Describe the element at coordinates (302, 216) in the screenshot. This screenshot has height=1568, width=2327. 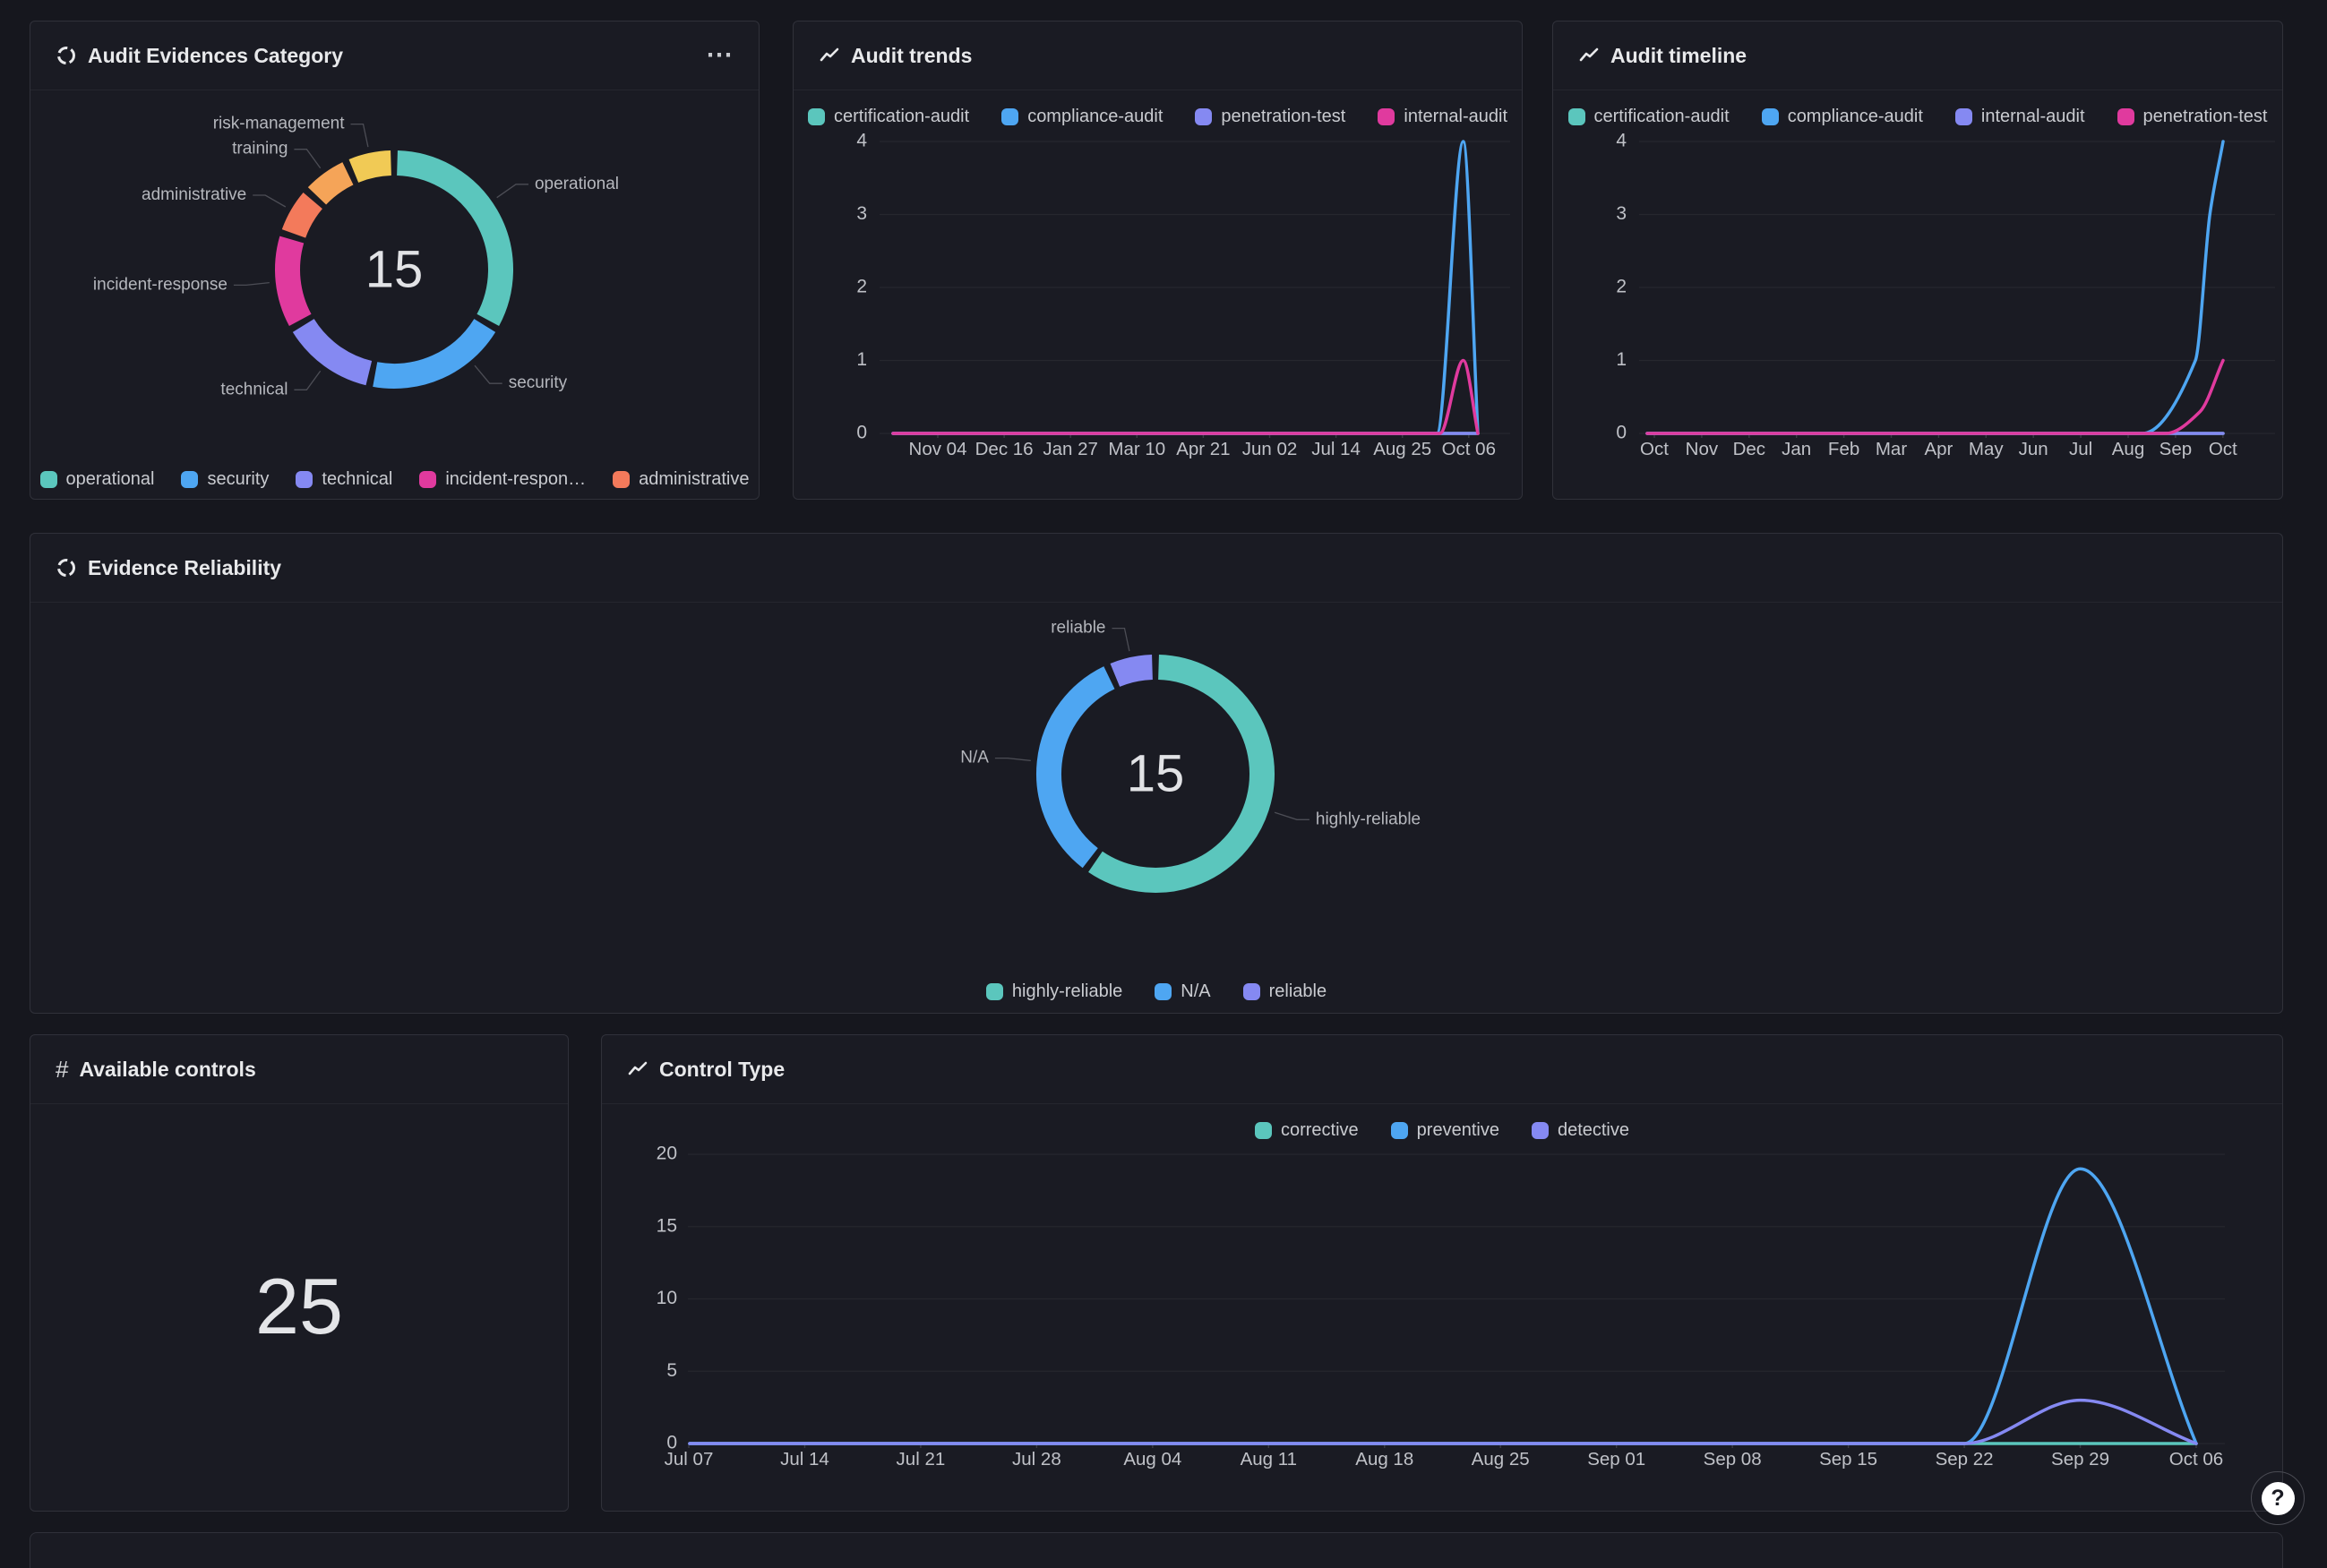
I see `donut-slice-administrative` at that location.